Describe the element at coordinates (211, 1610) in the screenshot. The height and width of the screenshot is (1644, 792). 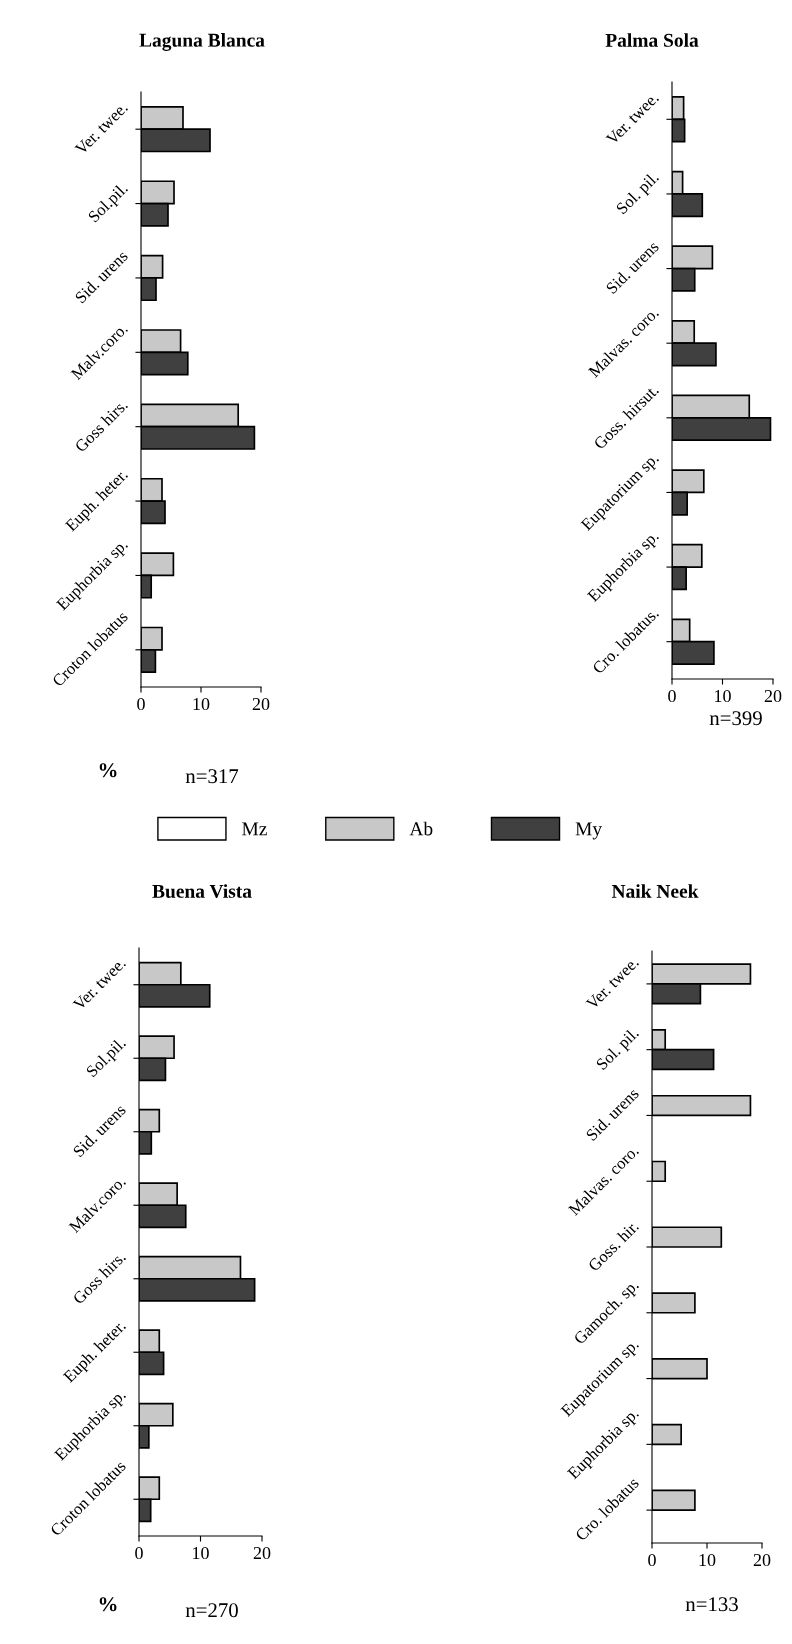
I see `text: n=270` at that location.